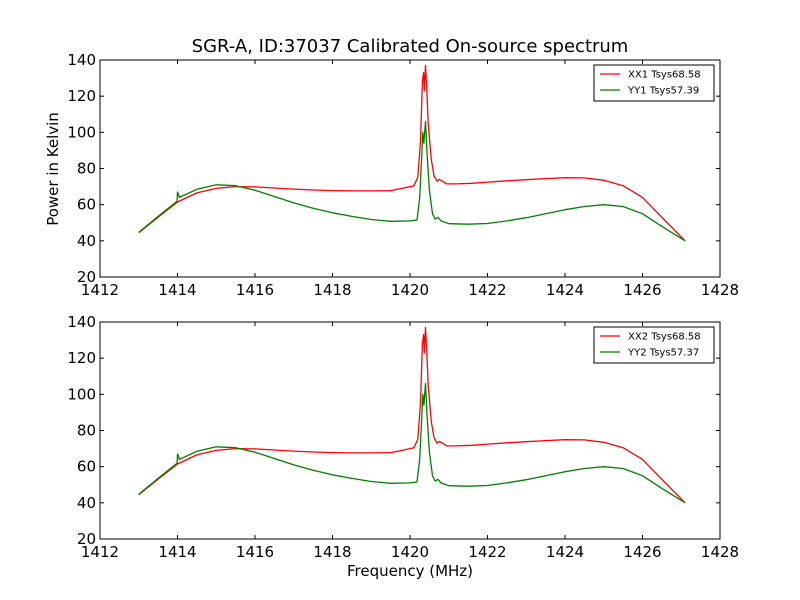  I want to click on legend-entry: YY1 Tsys57.39, so click(663, 91).